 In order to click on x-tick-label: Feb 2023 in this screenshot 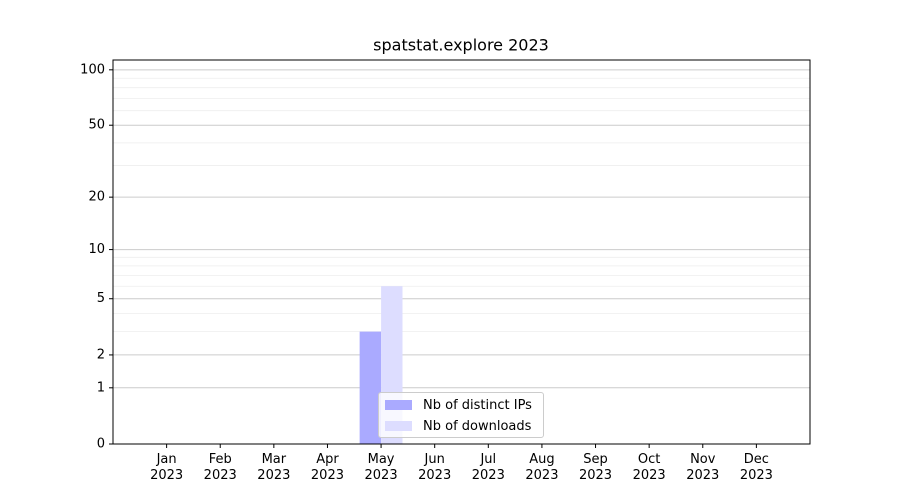, I will do `click(220, 467)`.